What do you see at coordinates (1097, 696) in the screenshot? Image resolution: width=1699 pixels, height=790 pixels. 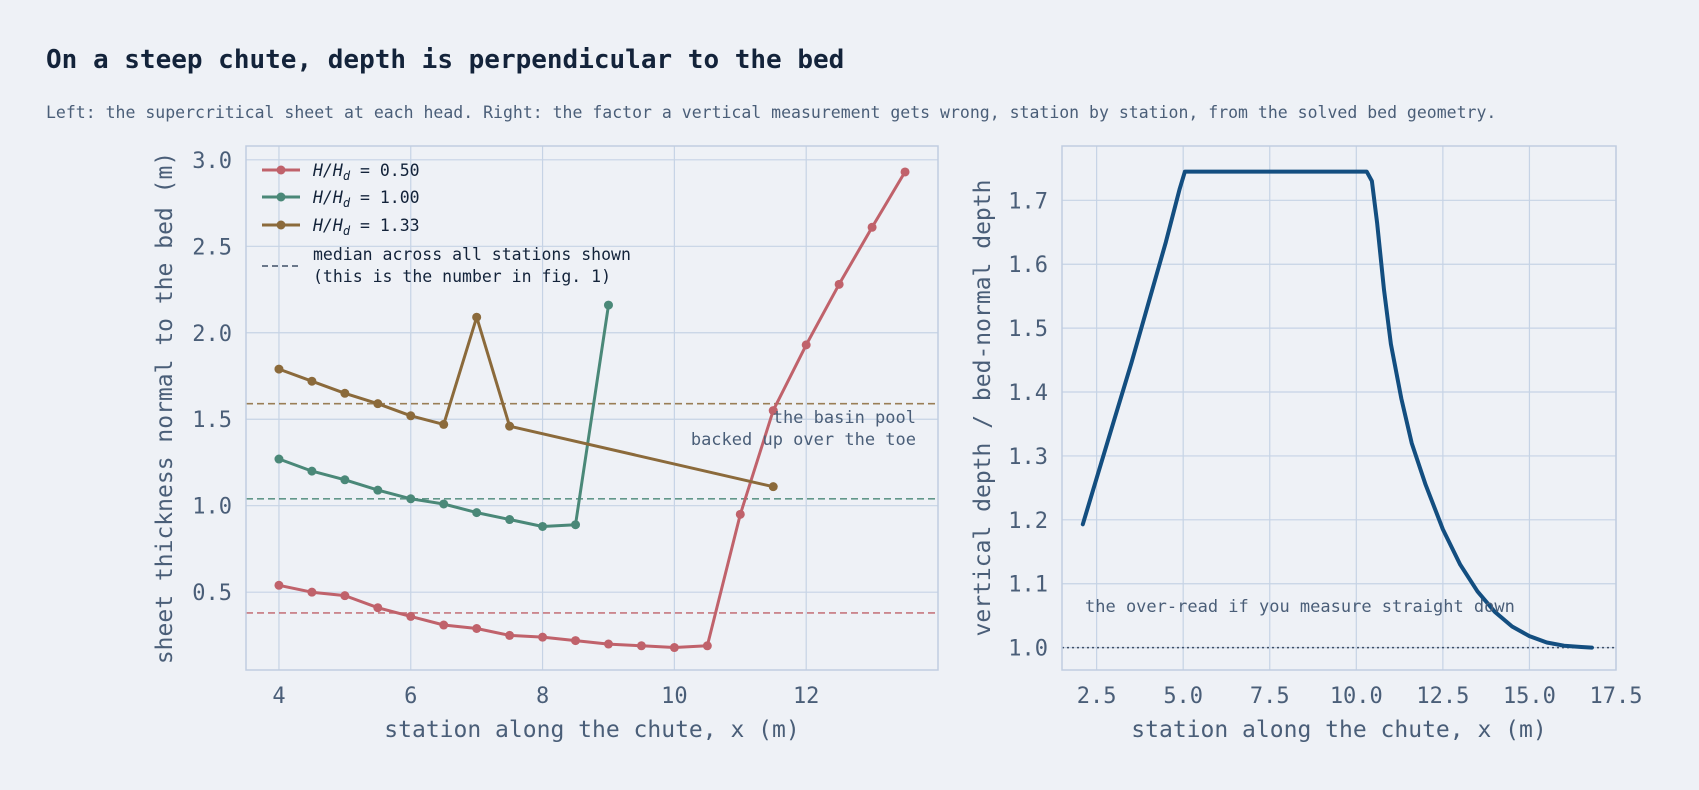 I see `right-x-tick-label: 2.5` at bounding box center [1097, 696].